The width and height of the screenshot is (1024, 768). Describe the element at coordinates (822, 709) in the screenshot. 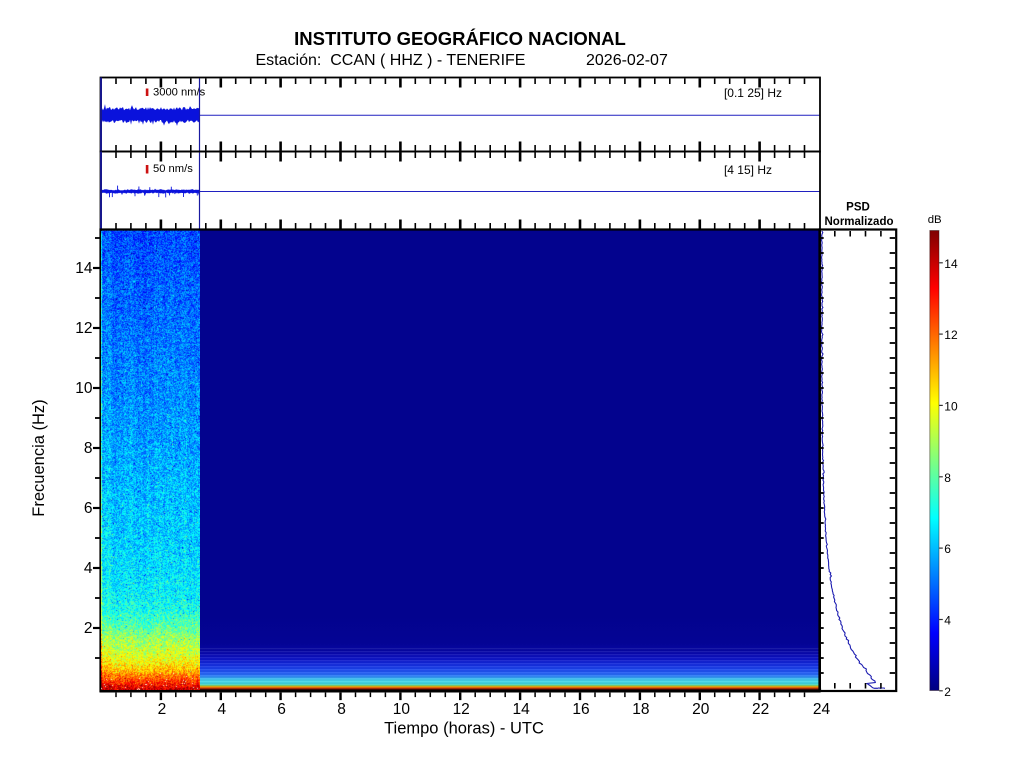

I see `svg-text: 24` at that location.